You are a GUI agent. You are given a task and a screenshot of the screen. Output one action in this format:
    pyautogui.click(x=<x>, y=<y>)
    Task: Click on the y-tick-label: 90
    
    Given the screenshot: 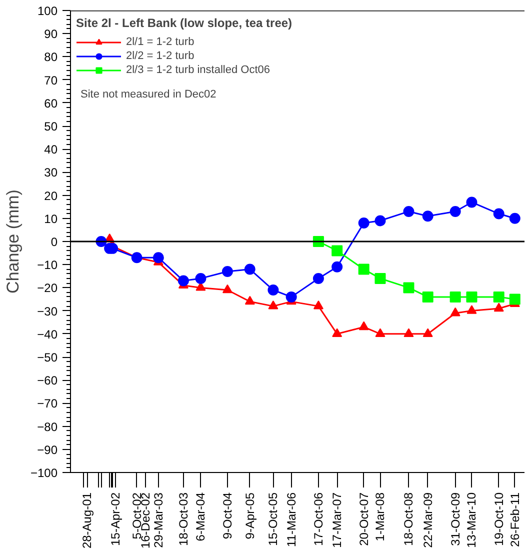 What is the action you would take?
    pyautogui.click(x=51, y=34)
    